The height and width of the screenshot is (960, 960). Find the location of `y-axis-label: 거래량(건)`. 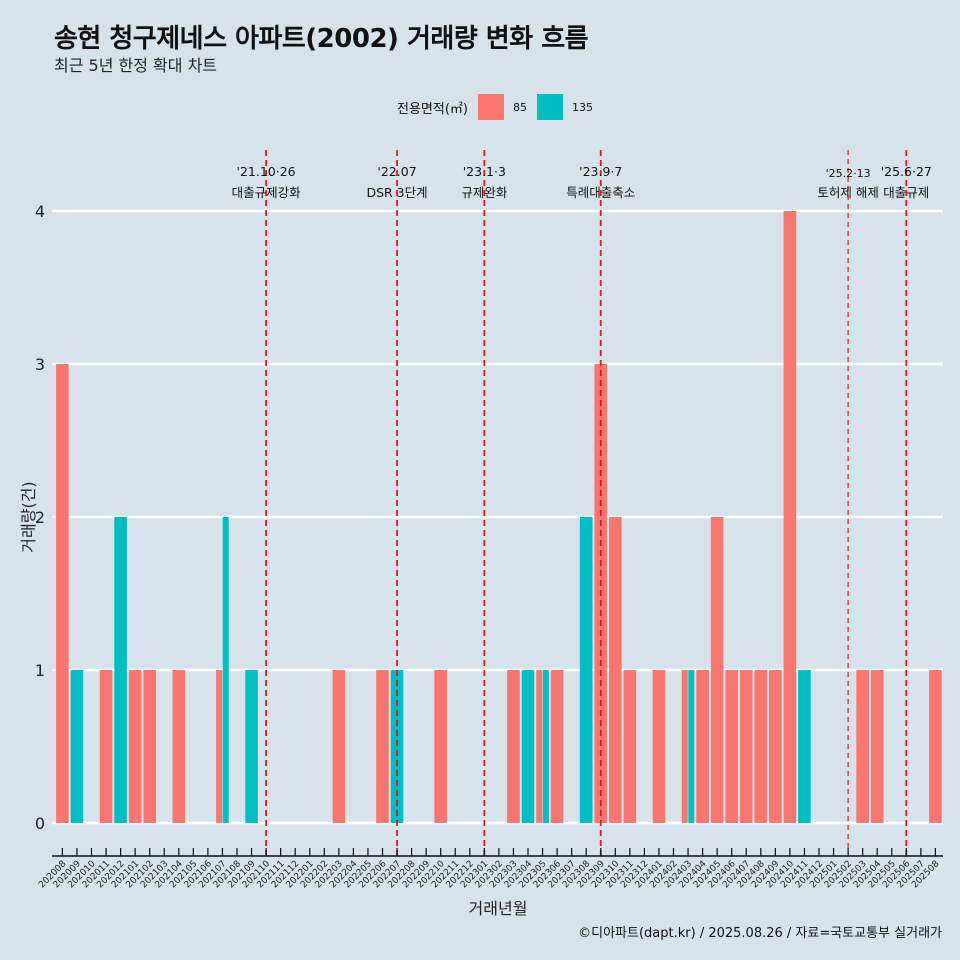

y-axis-label: 거래량(건) is located at coordinates (28, 516).